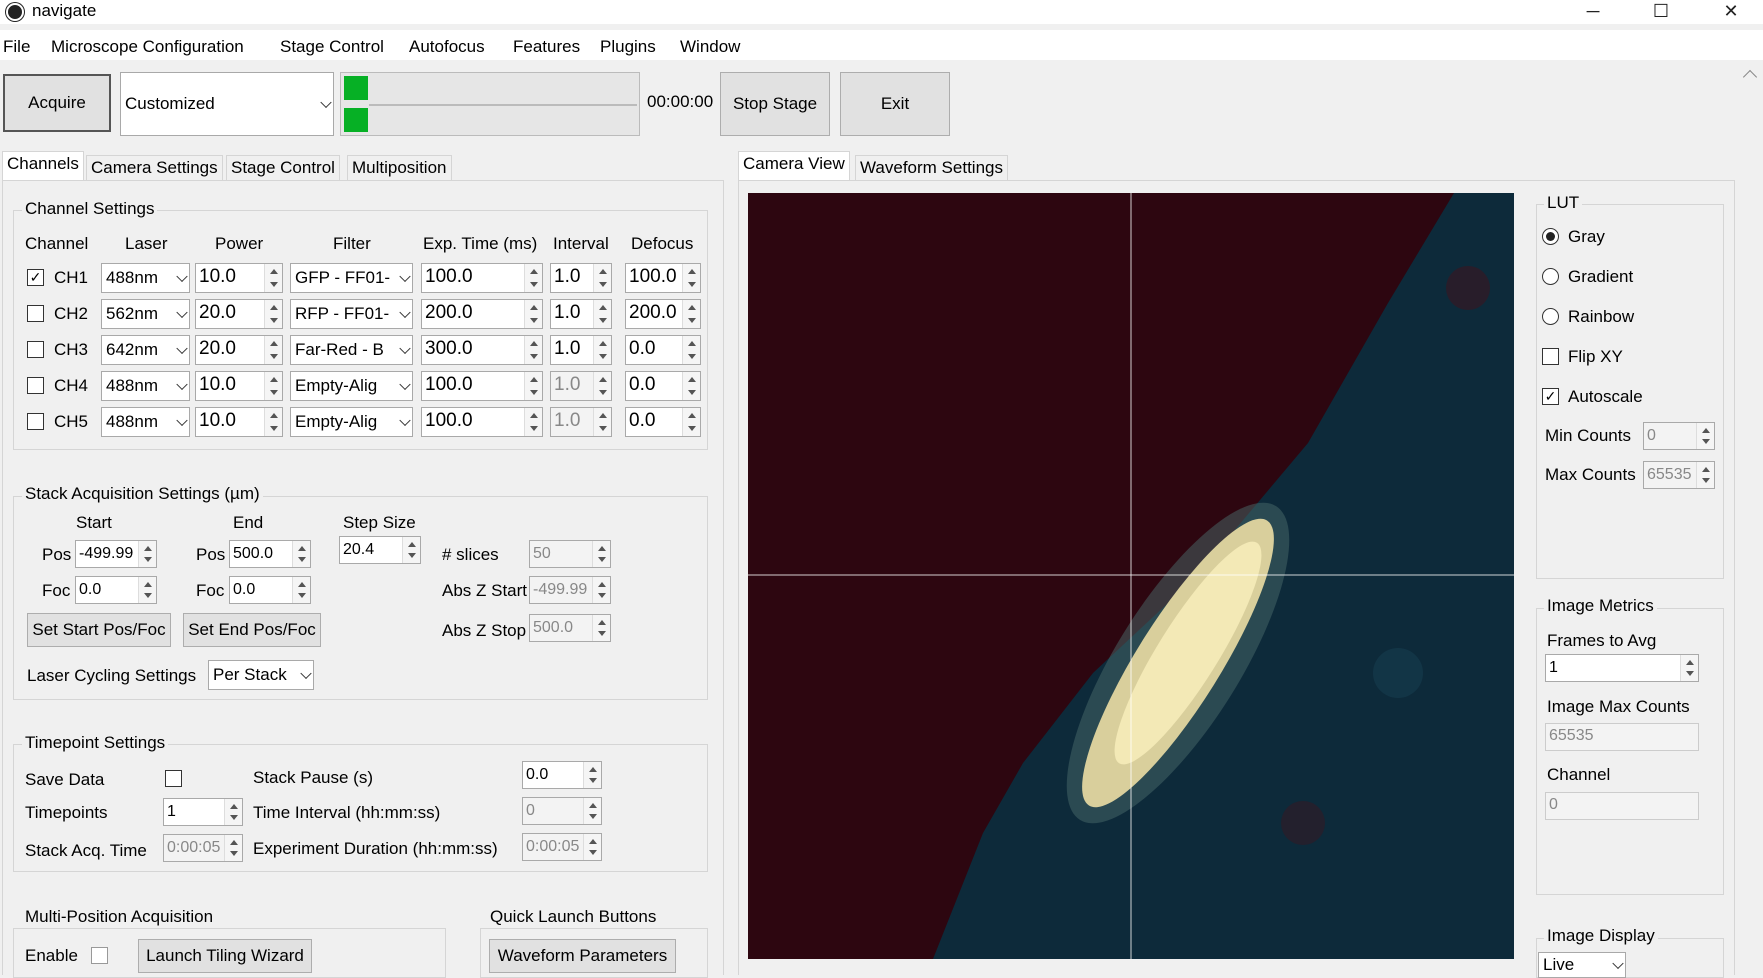  I want to click on tab-camera-settings: Camera Settings, so click(154, 168).